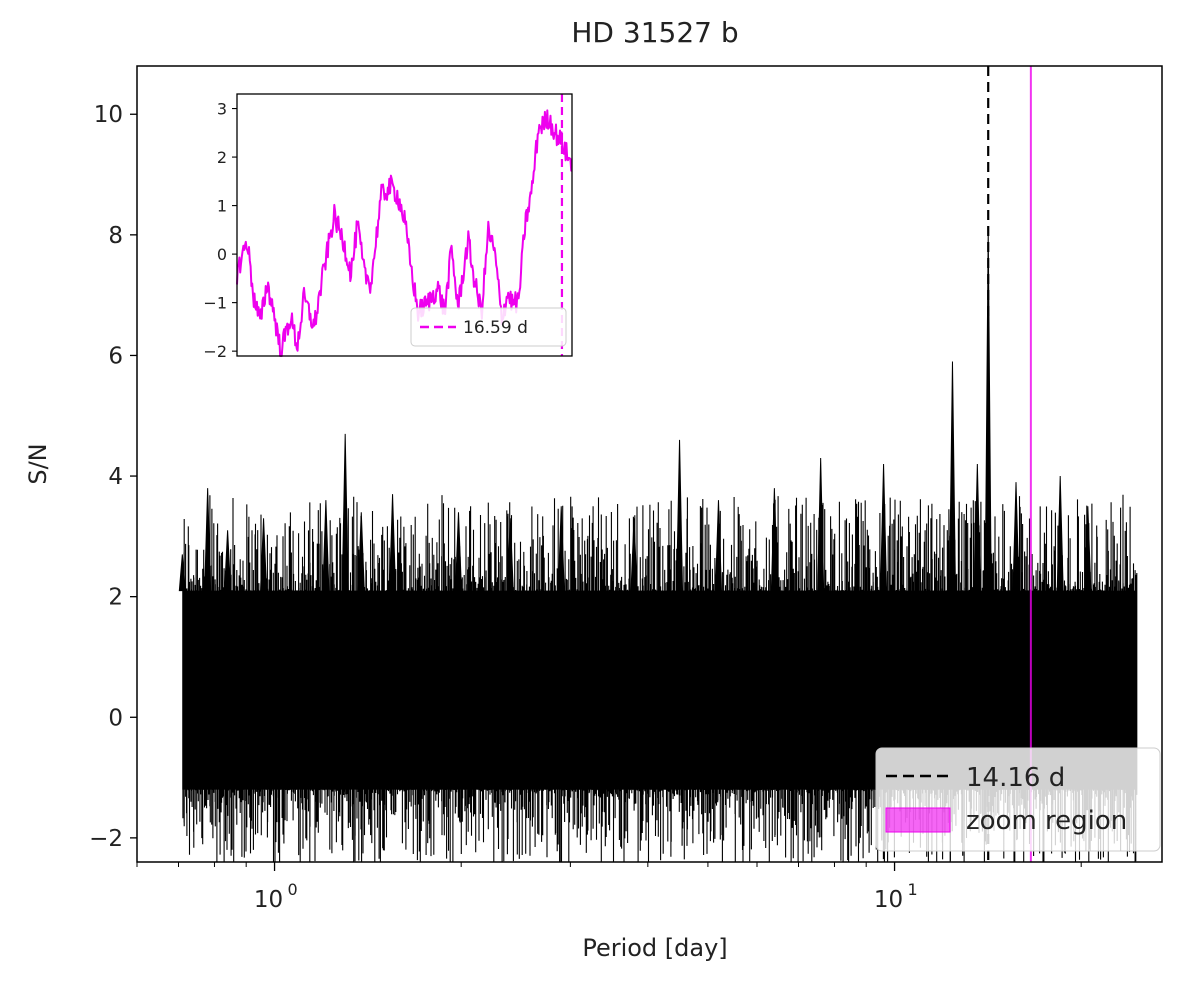  Describe the element at coordinates (654, 32) in the screenshot. I see `chart-title: HD 31527 b` at that location.